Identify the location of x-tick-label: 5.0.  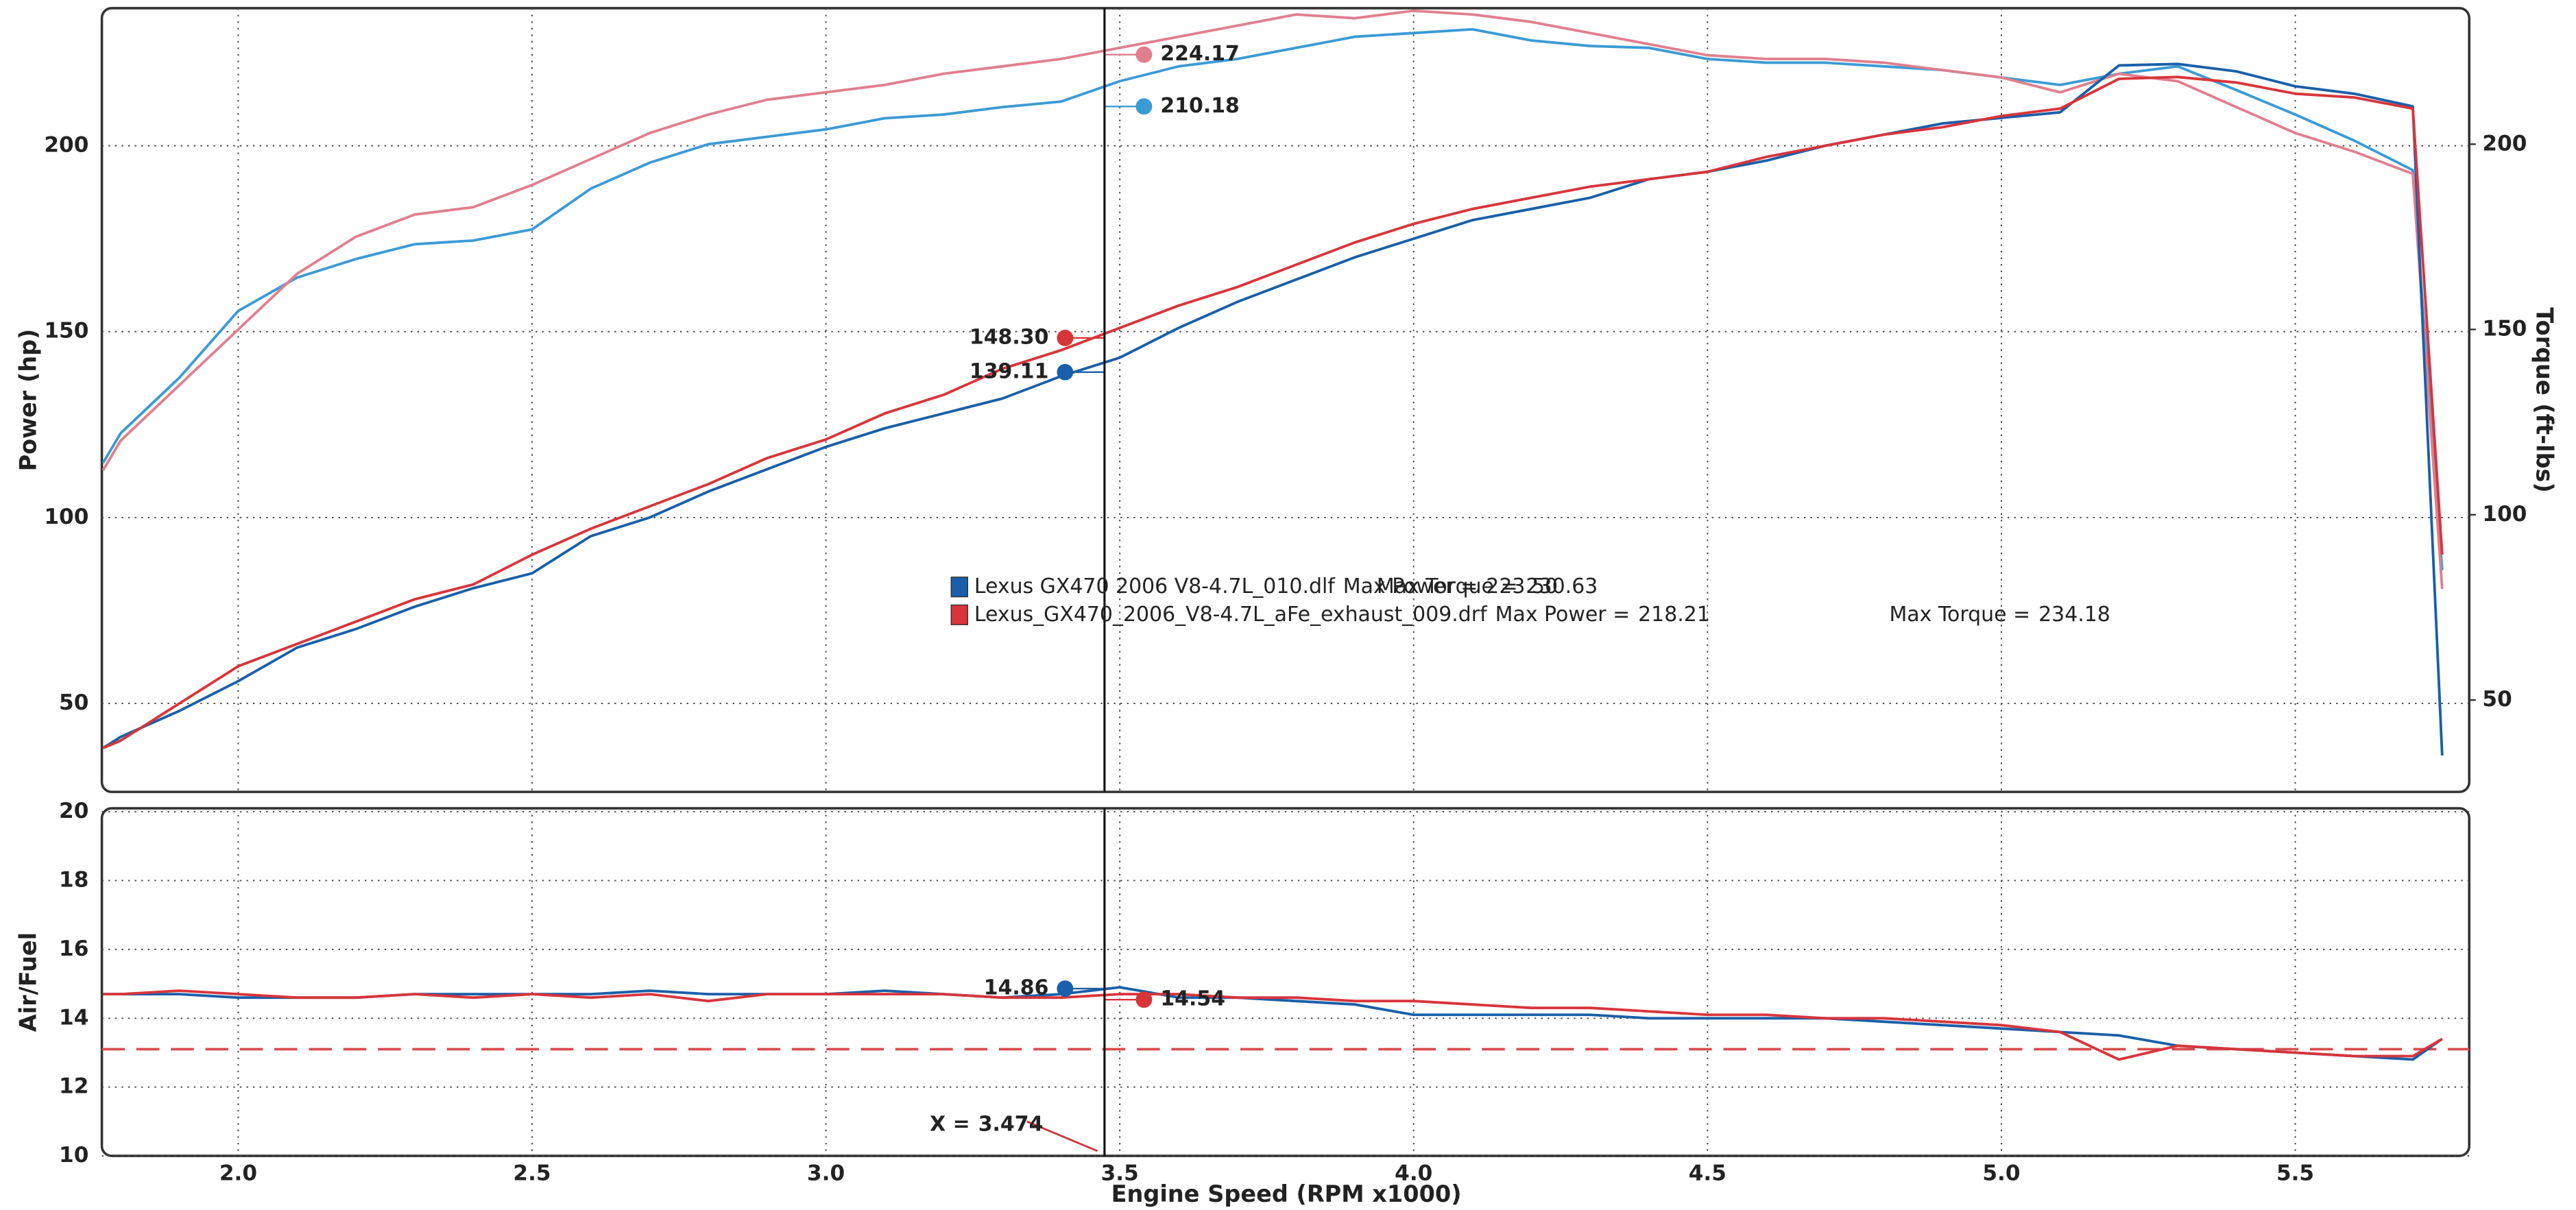
(2001, 1173).